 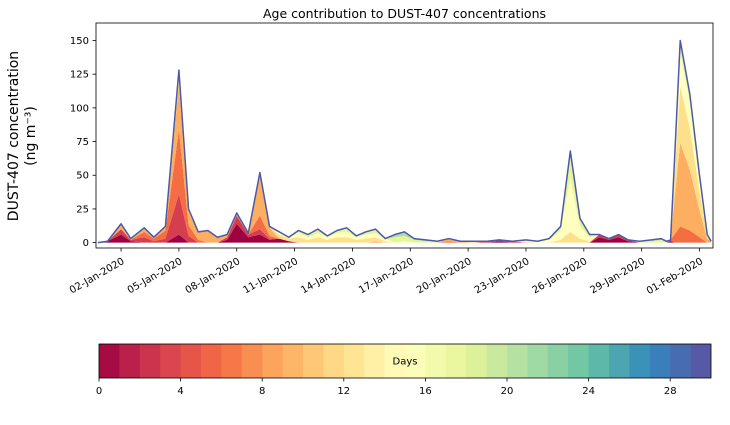 What do you see at coordinates (675, 276) in the screenshot?
I see `x-tick-label: 01-Feb-2020` at bounding box center [675, 276].